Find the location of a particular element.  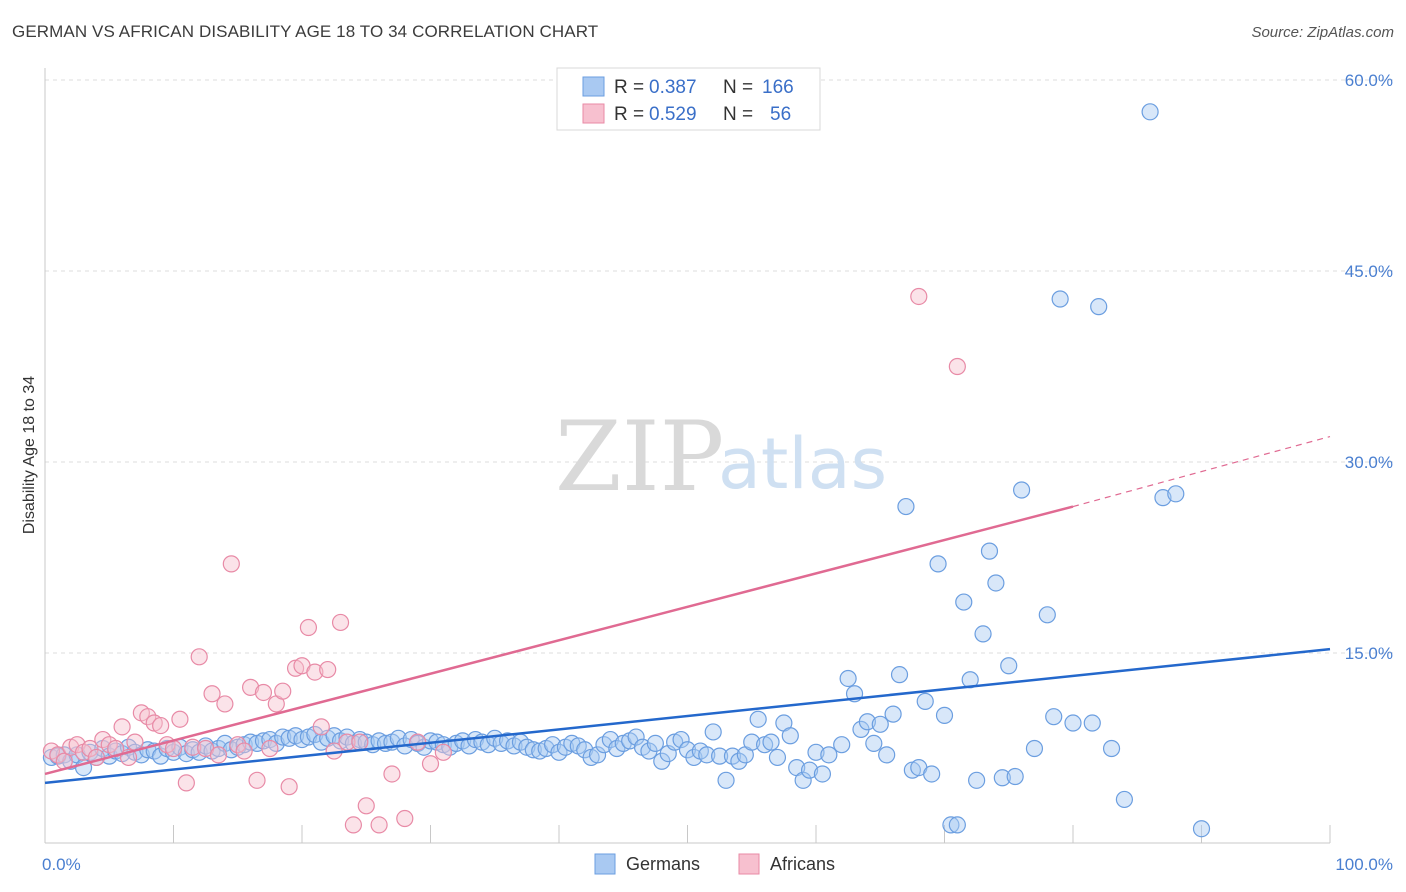

bottom-legend-africans: Africans is located at coordinates (802, 864).